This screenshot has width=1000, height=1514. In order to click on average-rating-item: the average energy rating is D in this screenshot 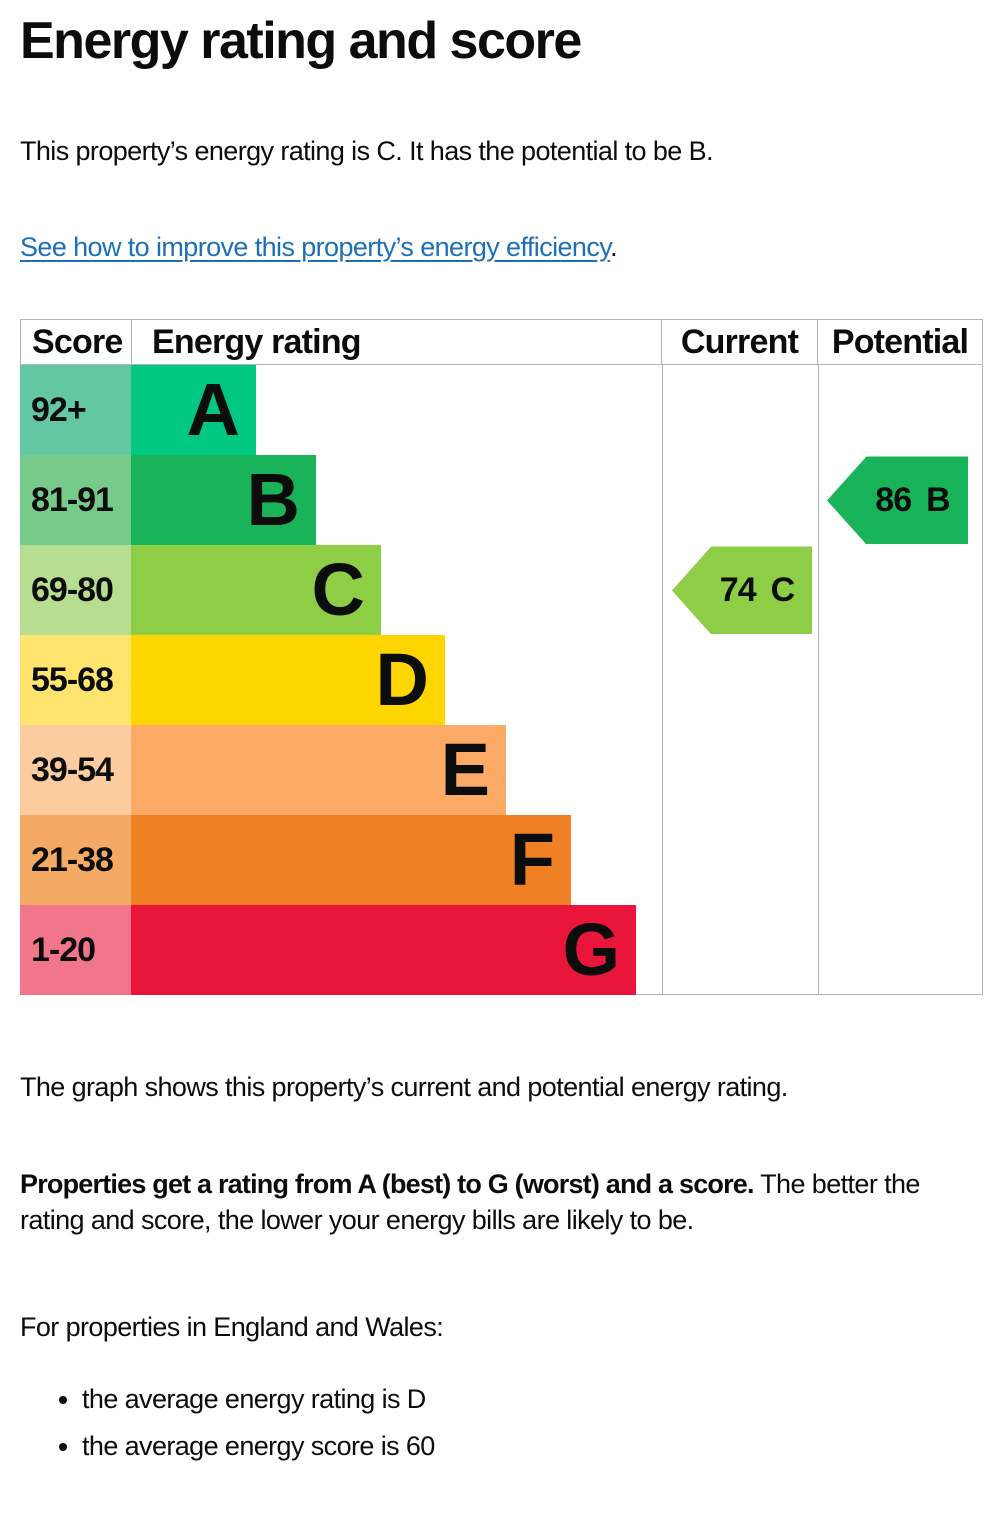, I will do `click(532, 1399)`.